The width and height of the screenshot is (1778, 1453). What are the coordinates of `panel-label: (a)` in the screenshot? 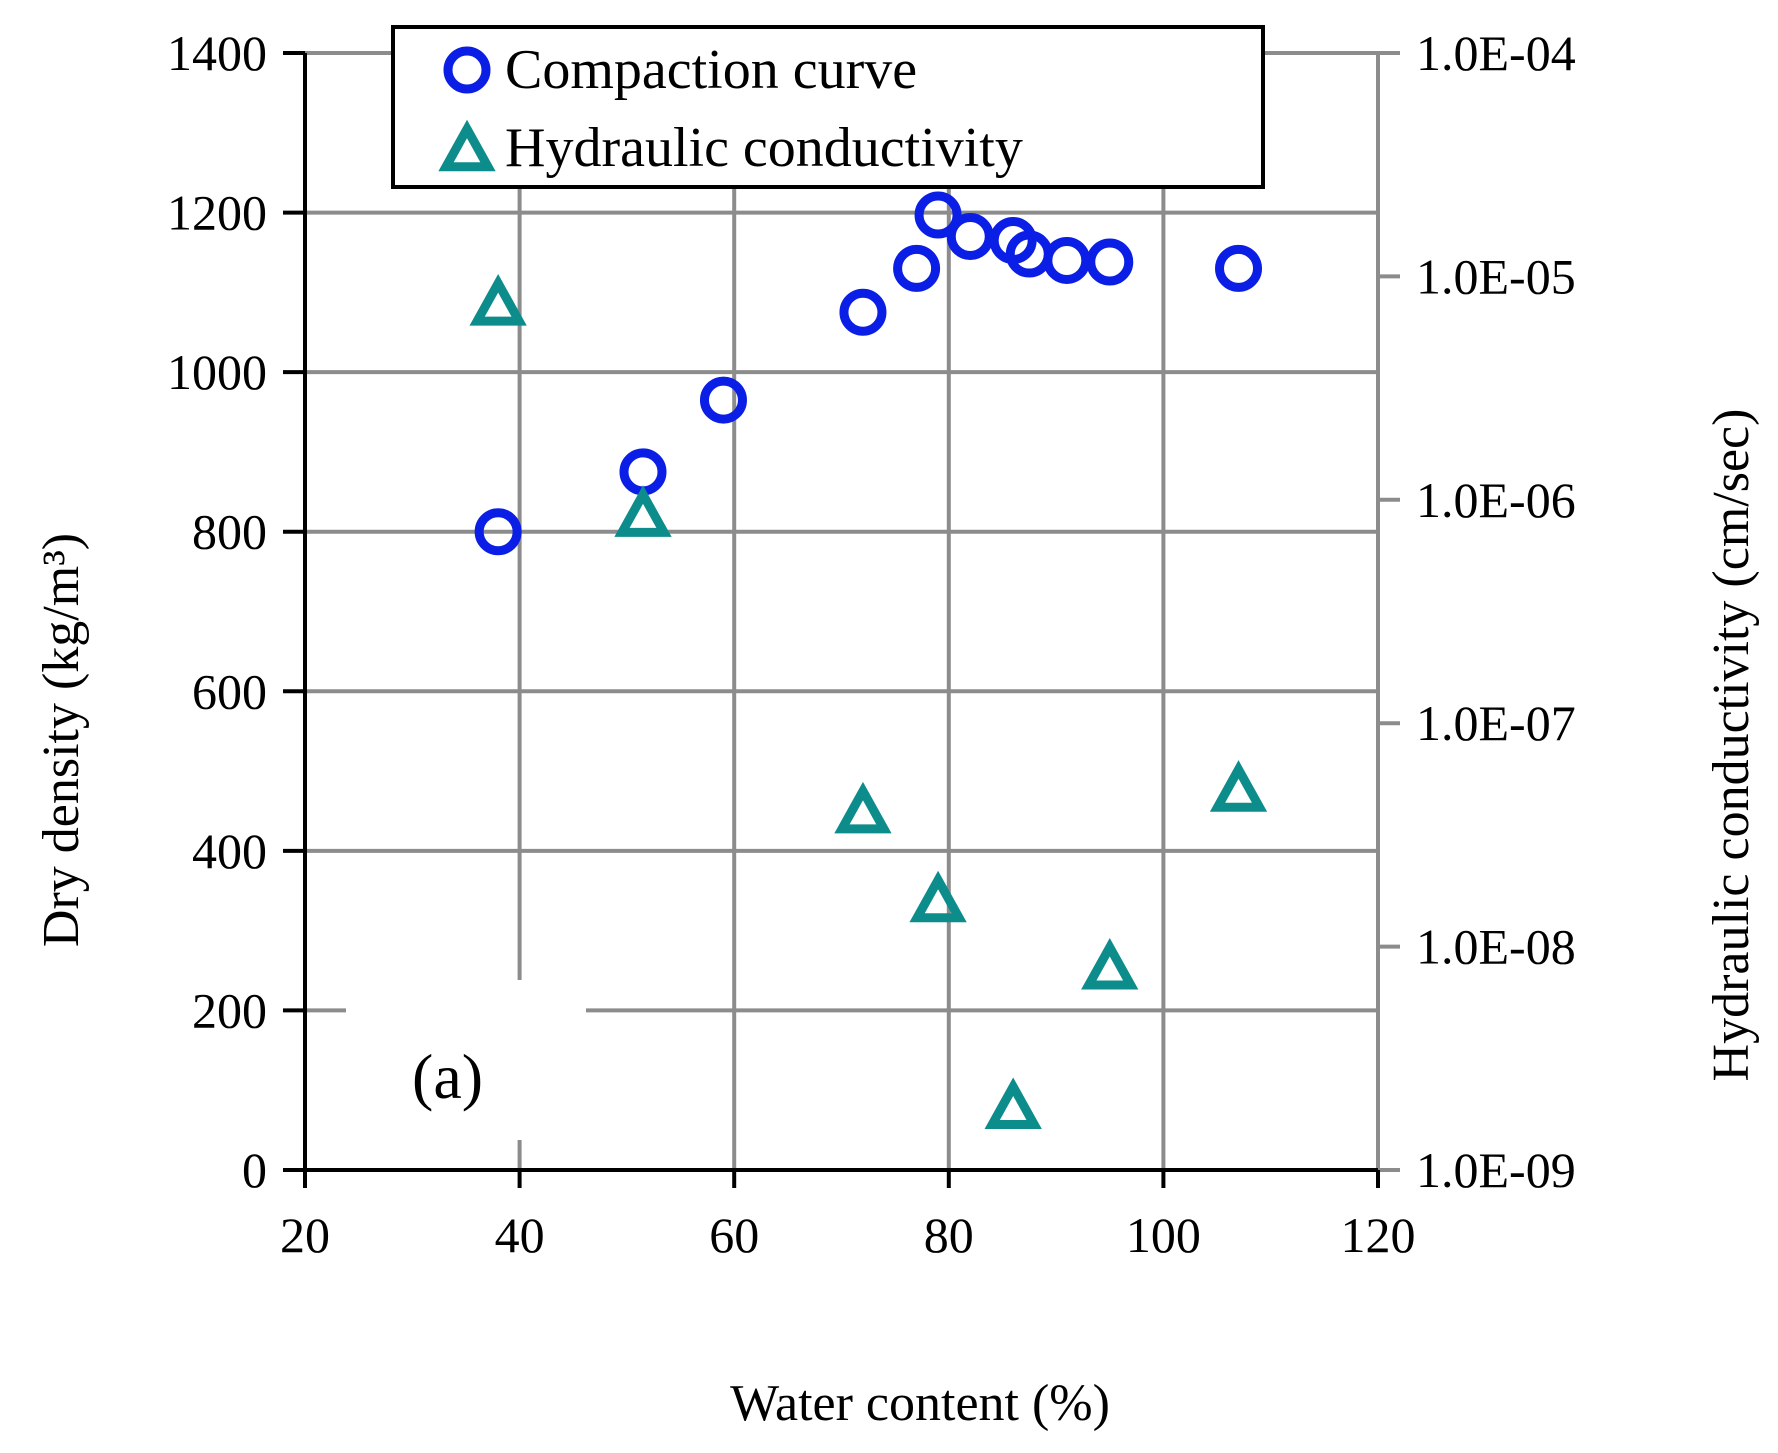 It's located at (447, 1076).